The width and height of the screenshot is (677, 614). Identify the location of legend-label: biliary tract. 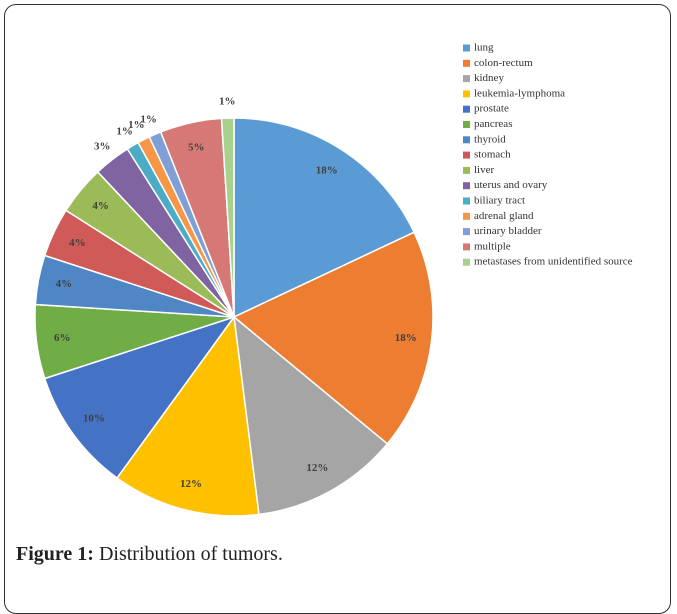
(499, 201).